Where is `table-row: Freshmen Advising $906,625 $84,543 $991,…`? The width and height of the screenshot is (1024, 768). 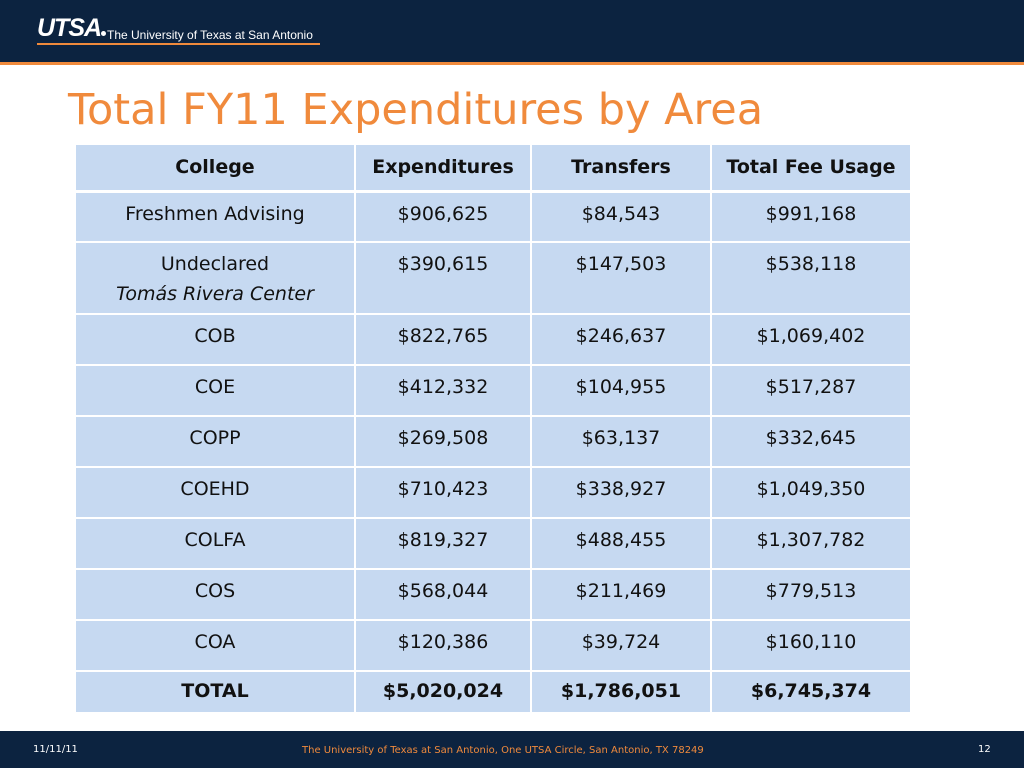 table-row: Freshmen Advising $906,625 $84,543 $991,… is located at coordinates (493, 216).